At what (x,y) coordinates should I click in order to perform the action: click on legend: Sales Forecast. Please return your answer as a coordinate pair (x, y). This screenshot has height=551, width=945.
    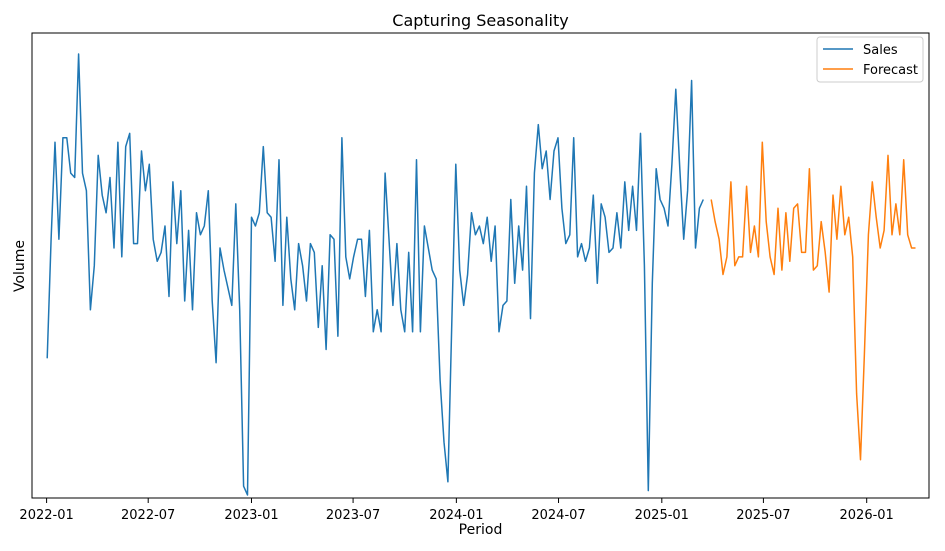
    Looking at the image, I should click on (870, 59).